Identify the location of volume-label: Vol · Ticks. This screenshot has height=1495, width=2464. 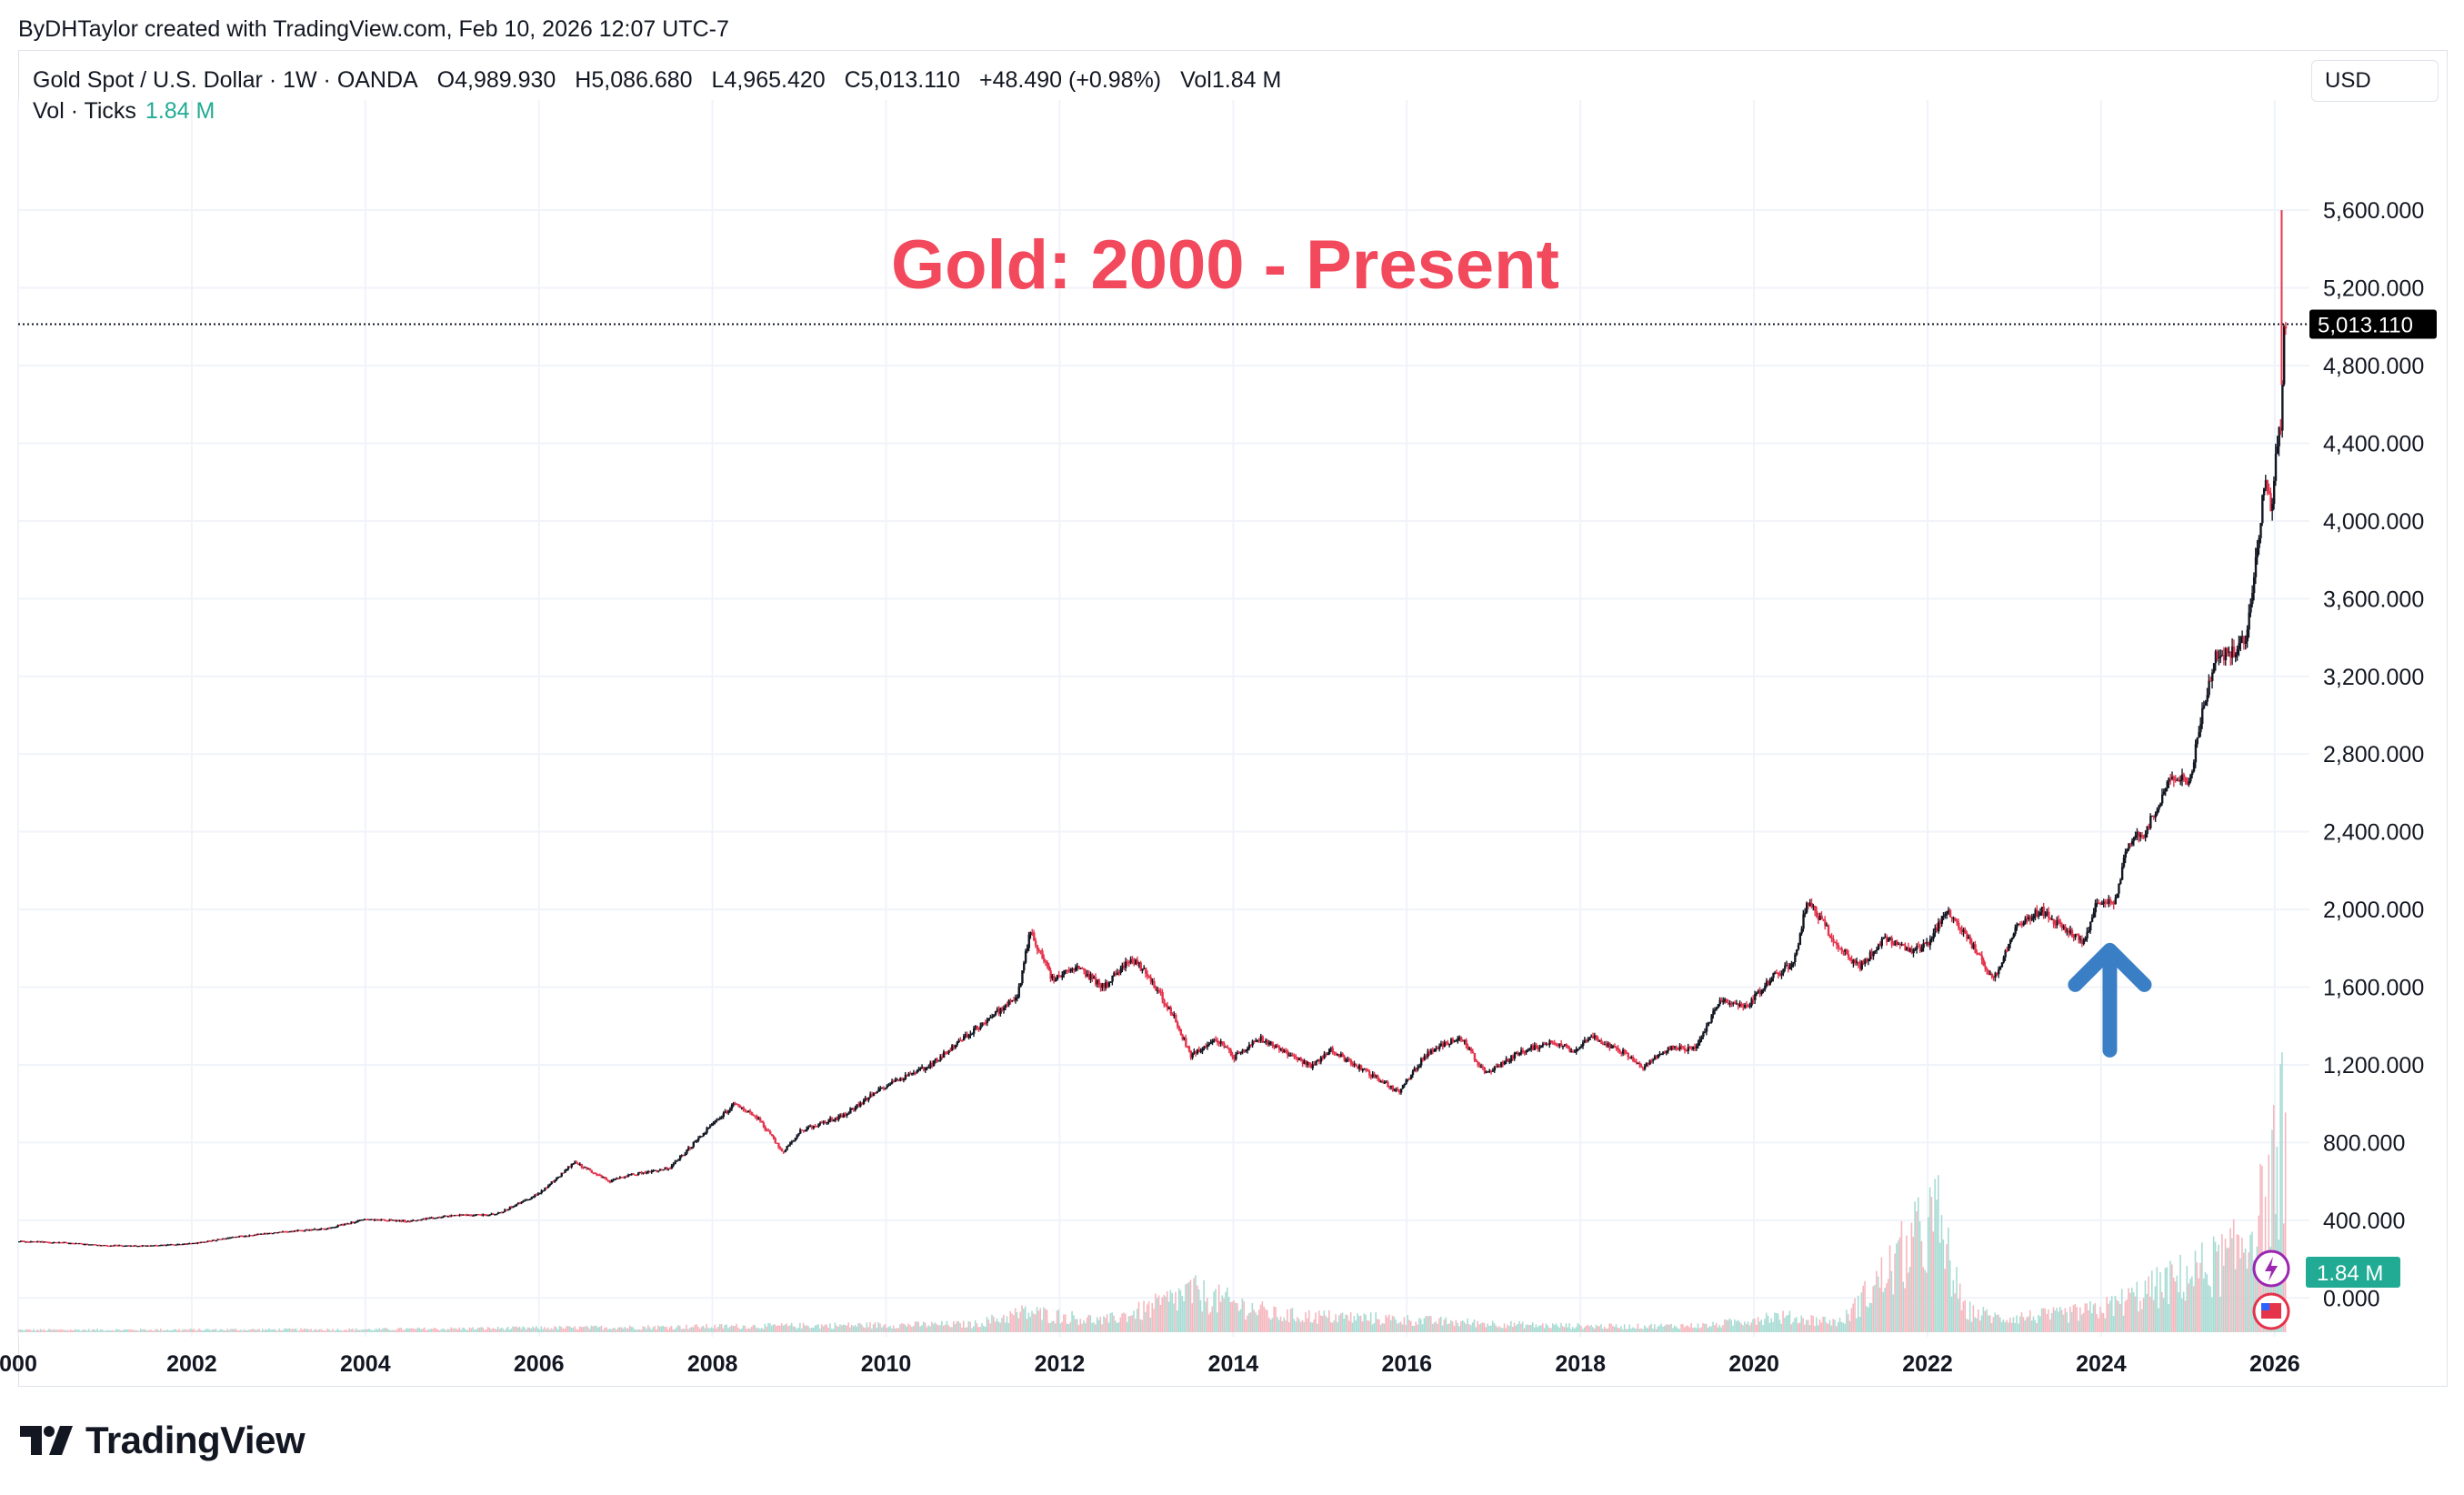
(85, 111).